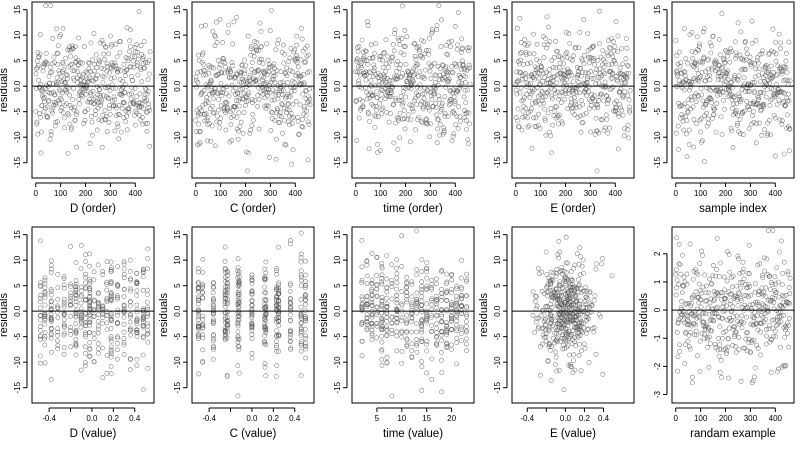  I want to click on y-tick-label: 10, so click(177, 259).